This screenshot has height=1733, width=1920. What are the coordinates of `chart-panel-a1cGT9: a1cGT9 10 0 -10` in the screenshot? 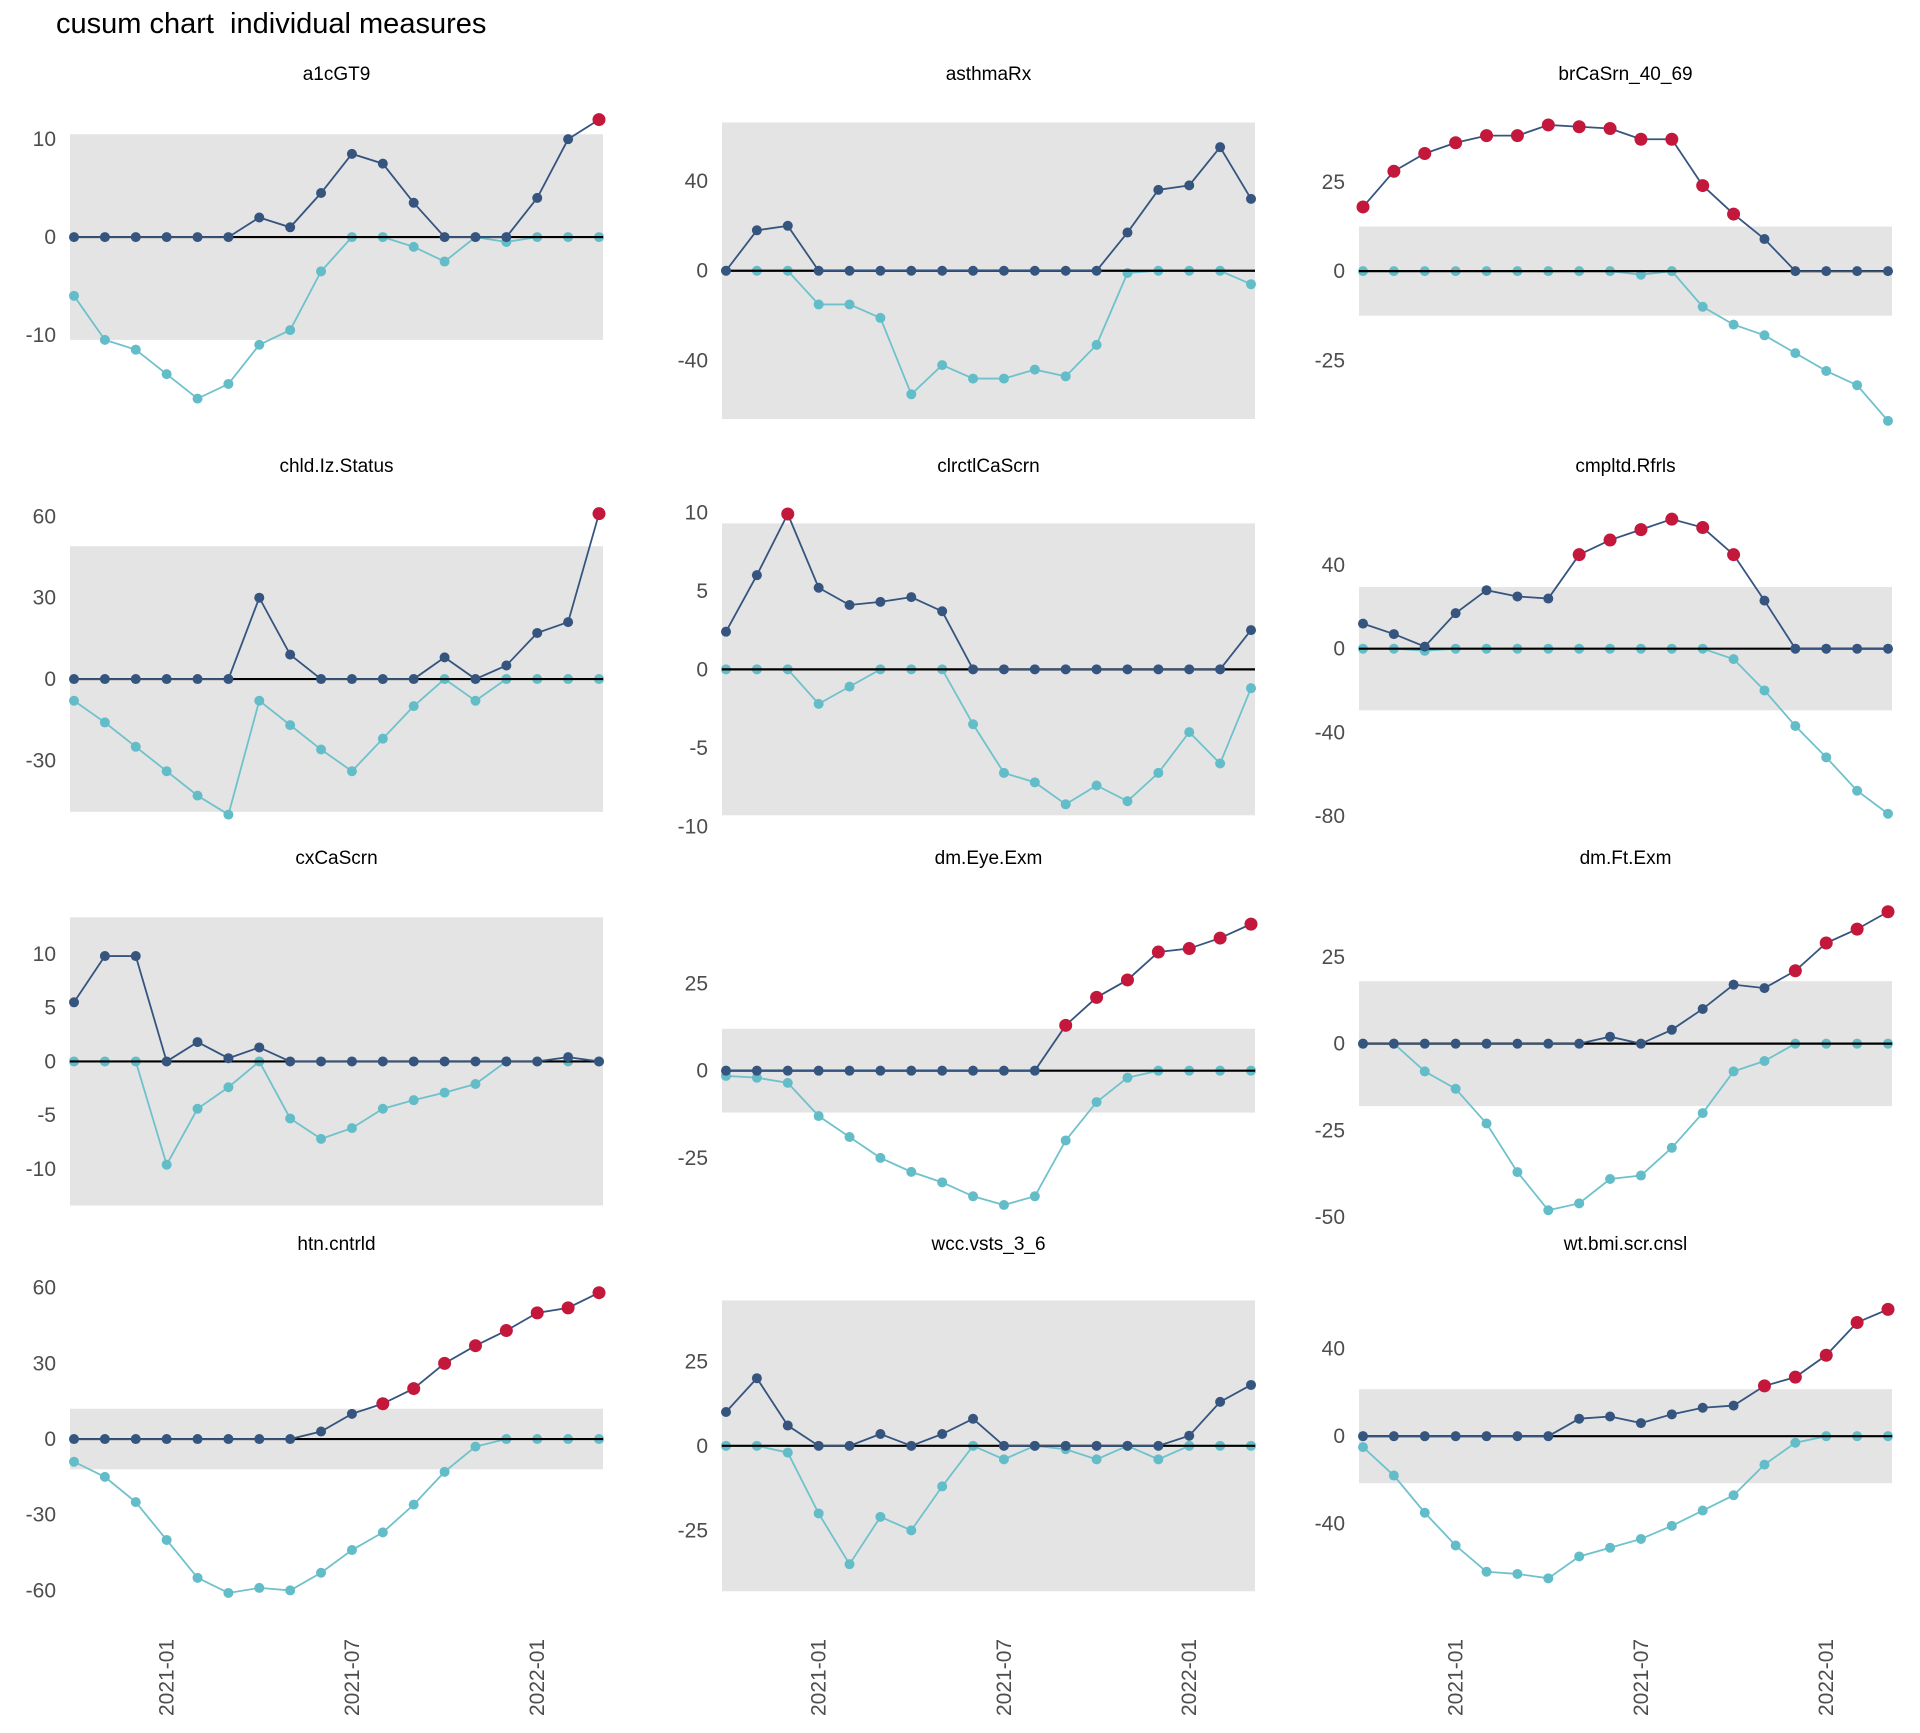 It's located at (316, 234).